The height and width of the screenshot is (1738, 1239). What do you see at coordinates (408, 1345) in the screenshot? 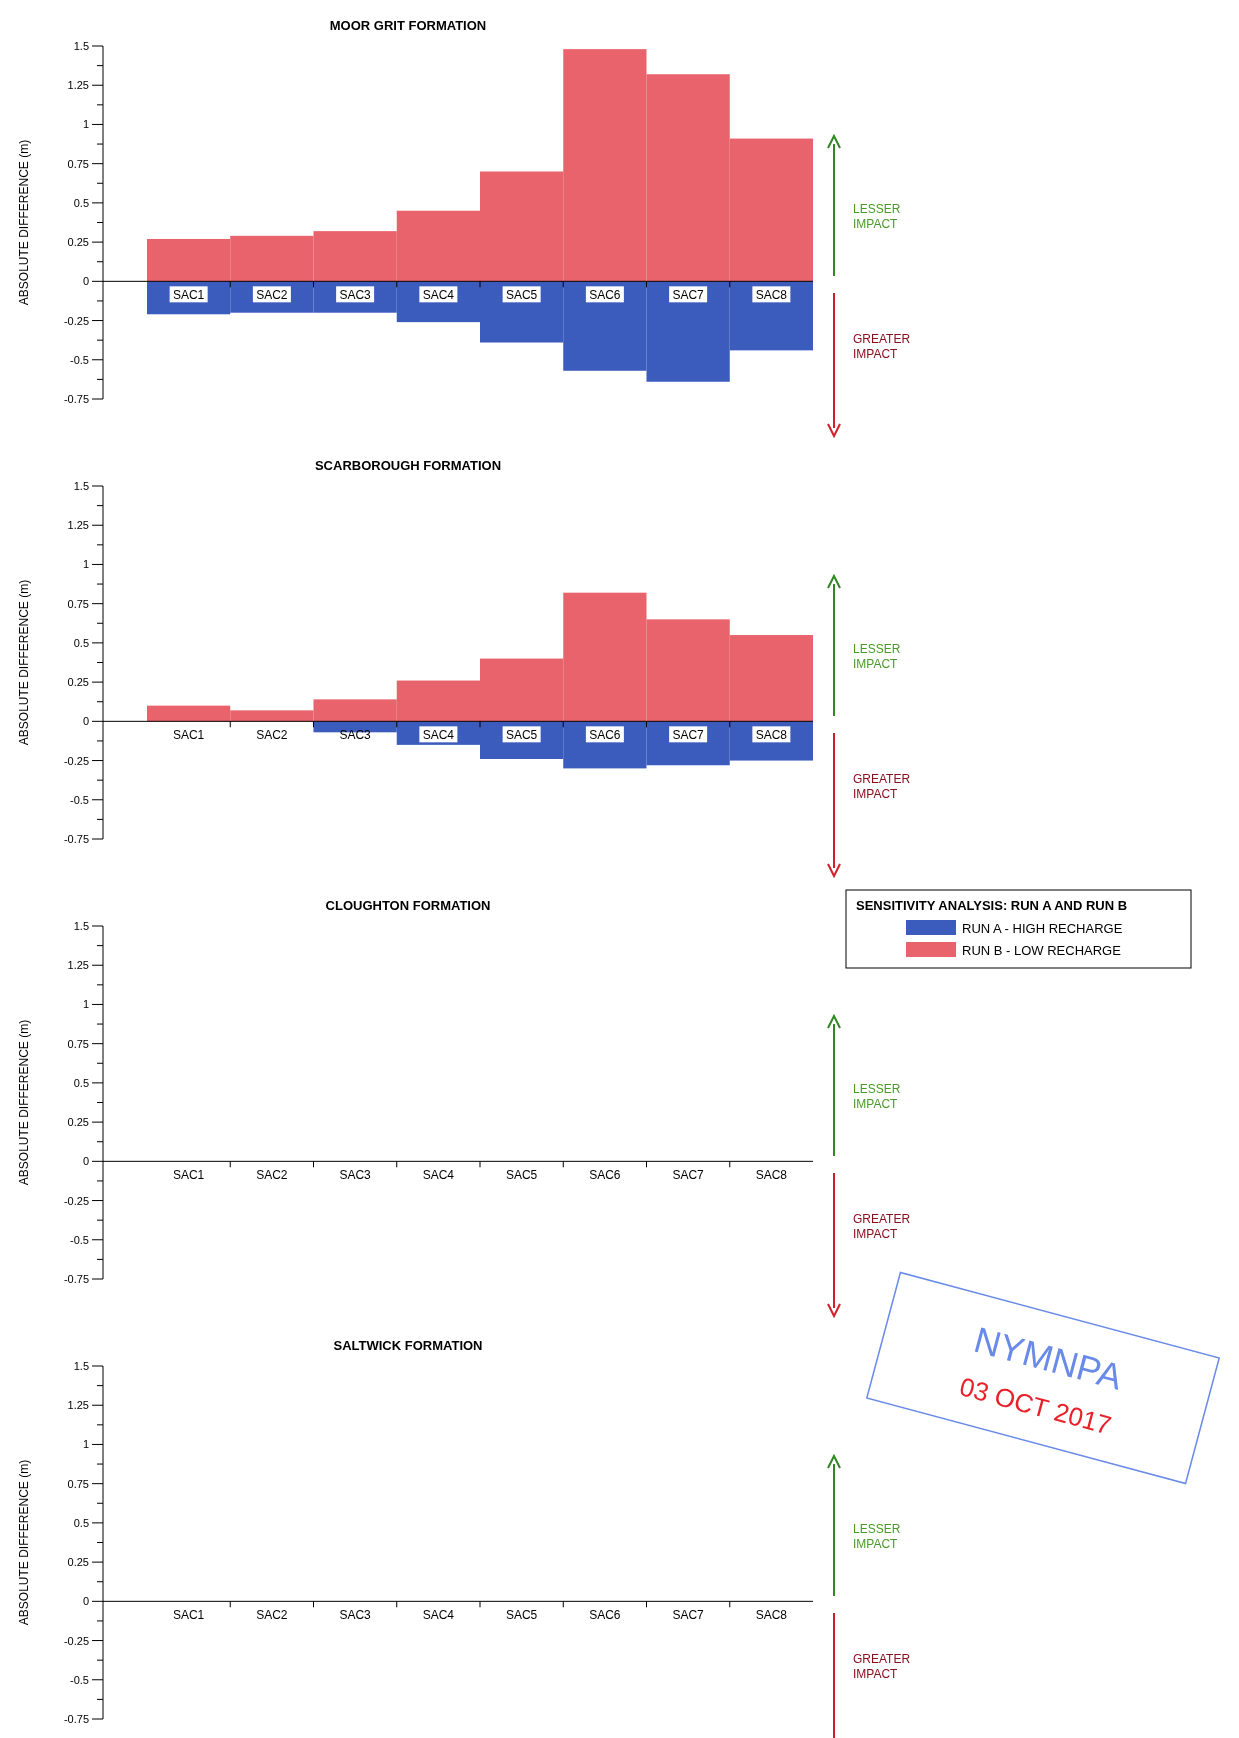
I see `chart-title: SALTWICK FORMATION` at bounding box center [408, 1345].